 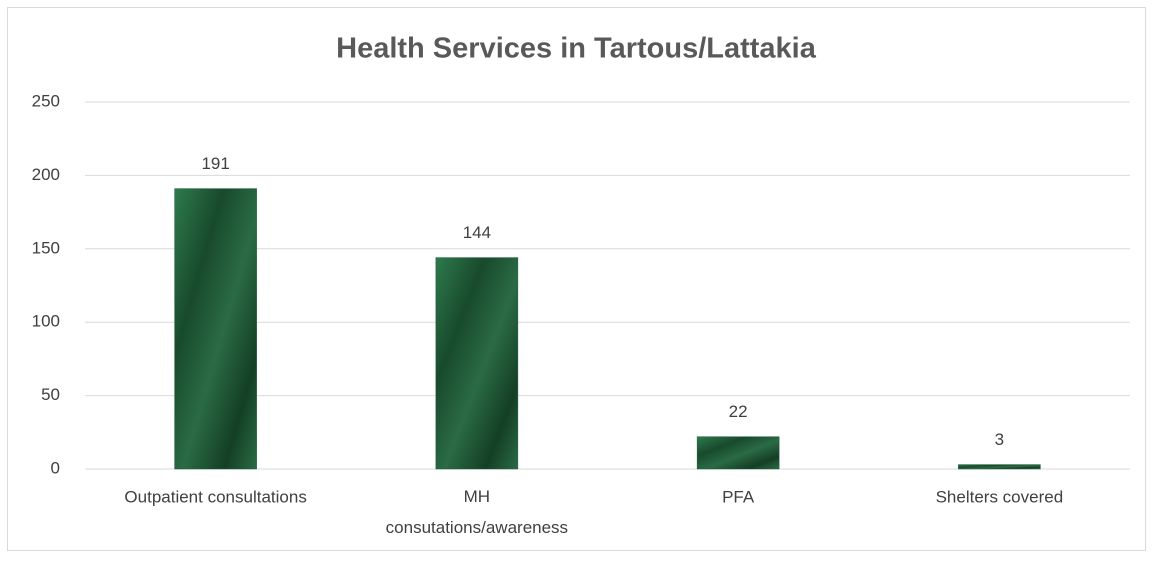 I want to click on x-tick-label: MH consutations/awareness, so click(x=477, y=512).